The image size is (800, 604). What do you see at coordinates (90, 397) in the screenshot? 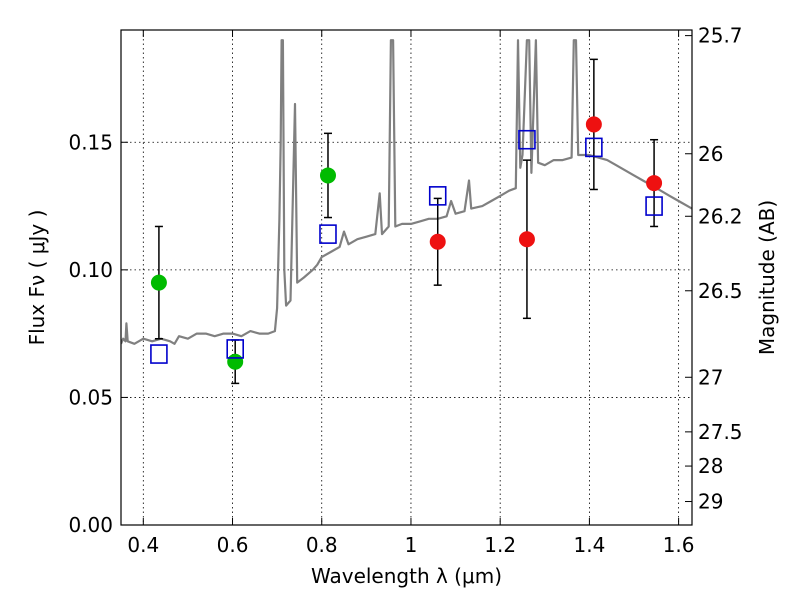
I see `y-tick-label: 0.05` at bounding box center [90, 397].